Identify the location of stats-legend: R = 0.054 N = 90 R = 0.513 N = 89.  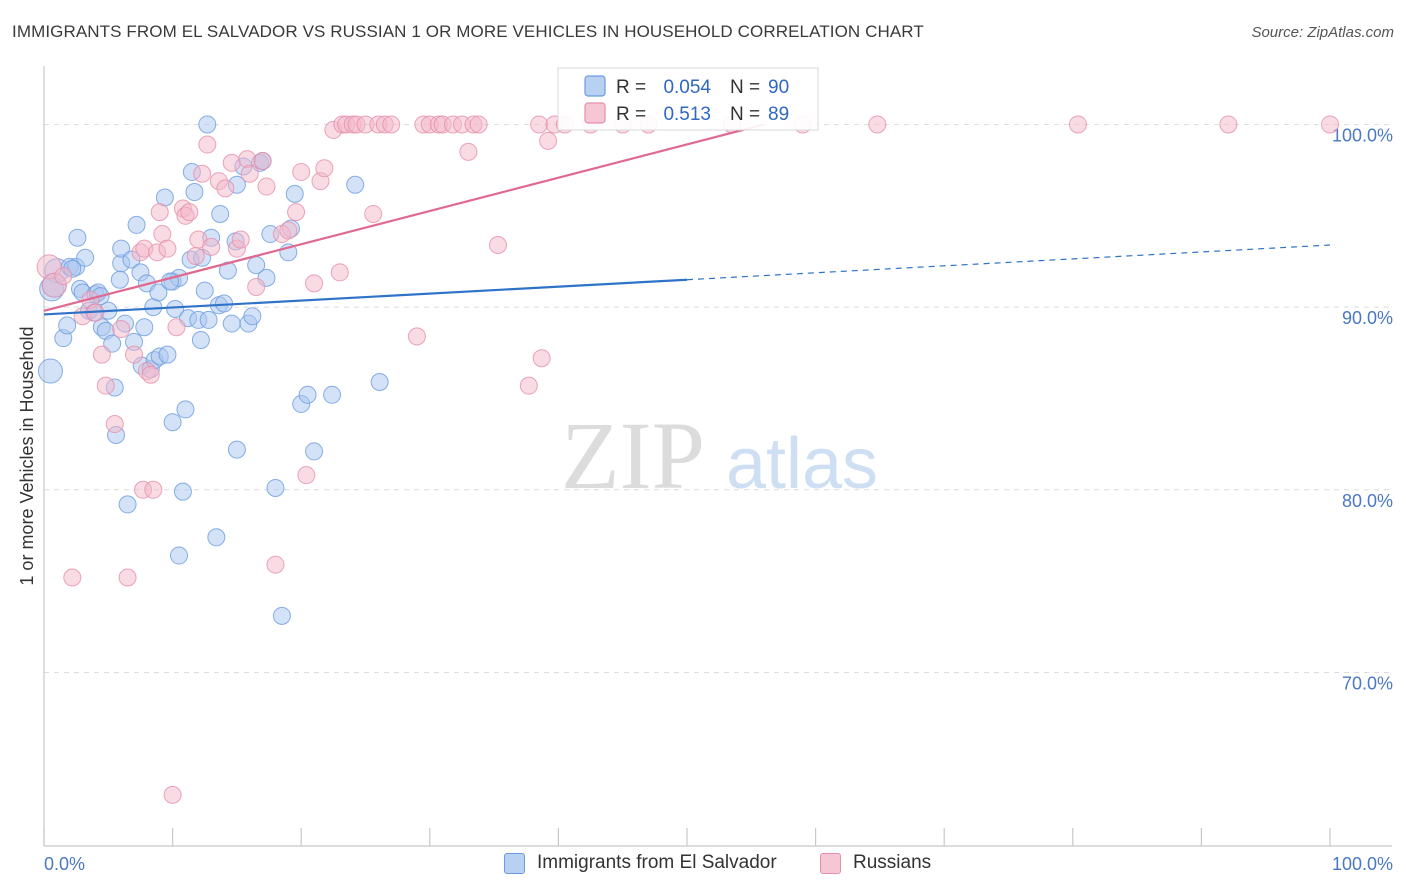
(688, 99).